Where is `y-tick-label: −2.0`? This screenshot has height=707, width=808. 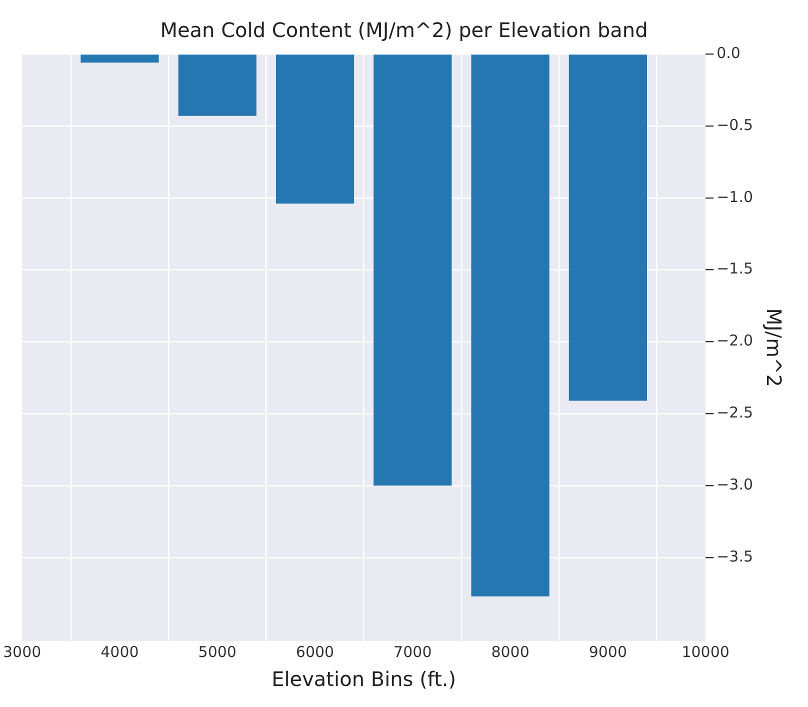 y-tick-label: −2.0 is located at coordinates (735, 341).